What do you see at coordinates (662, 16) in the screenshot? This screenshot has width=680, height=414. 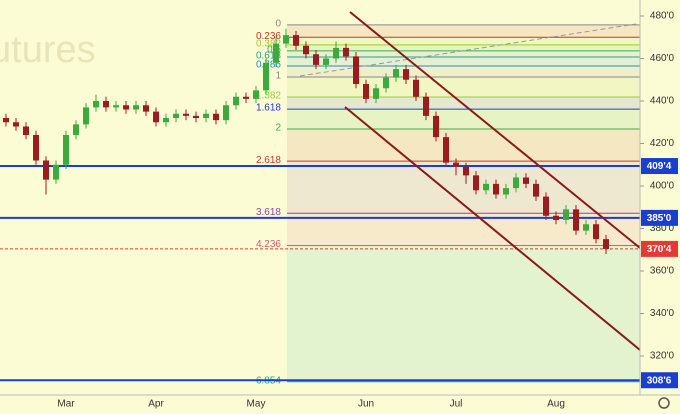 I see `y-tick-label: 480'0` at bounding box center [662, 16].